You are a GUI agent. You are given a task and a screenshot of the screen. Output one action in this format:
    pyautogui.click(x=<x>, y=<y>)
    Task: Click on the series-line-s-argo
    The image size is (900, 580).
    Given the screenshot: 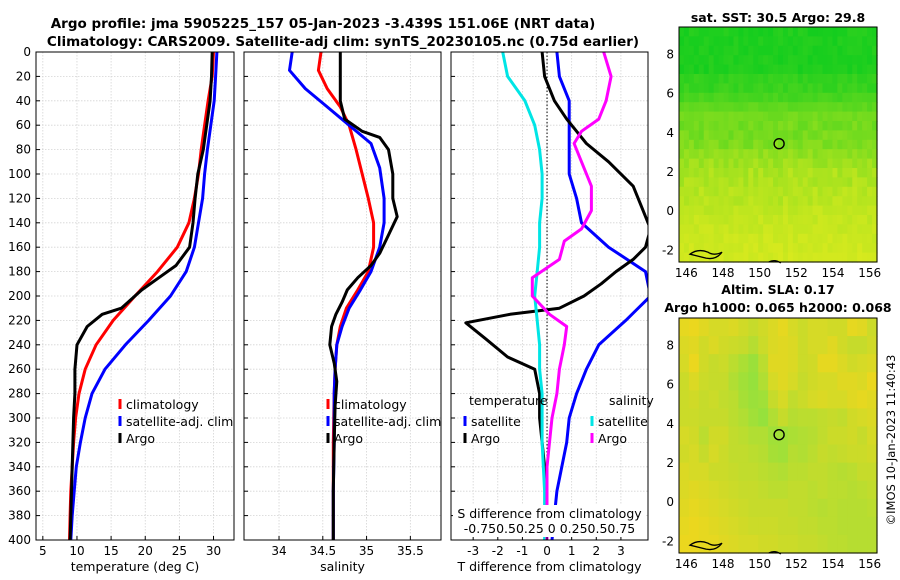 What is the action you would take?
    pyautogui.click(x=571, y=296)
    